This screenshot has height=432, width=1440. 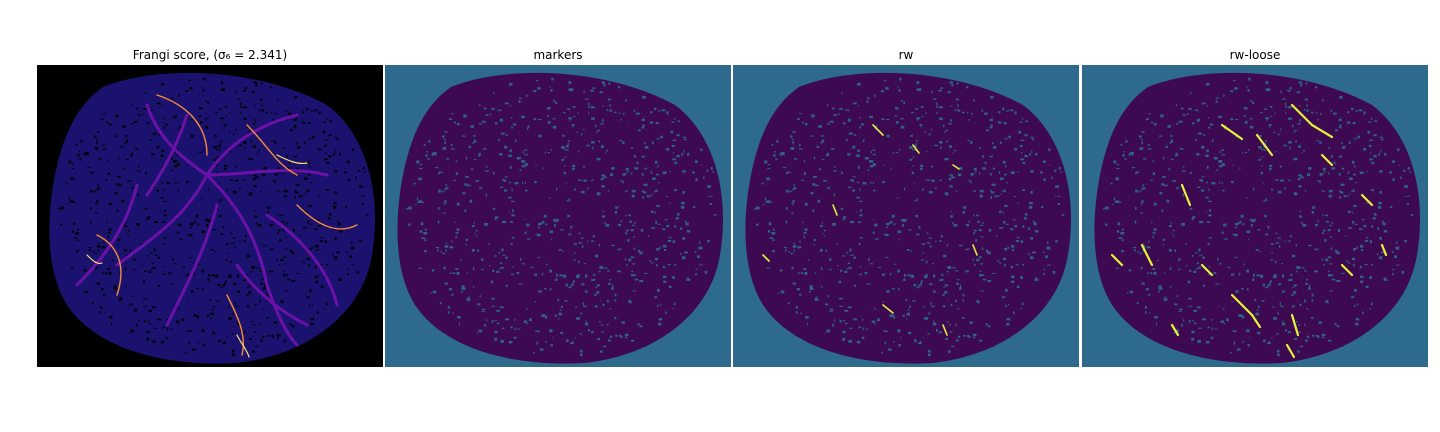 I want to click on panel-title: rw, so click(x=906, y=55).